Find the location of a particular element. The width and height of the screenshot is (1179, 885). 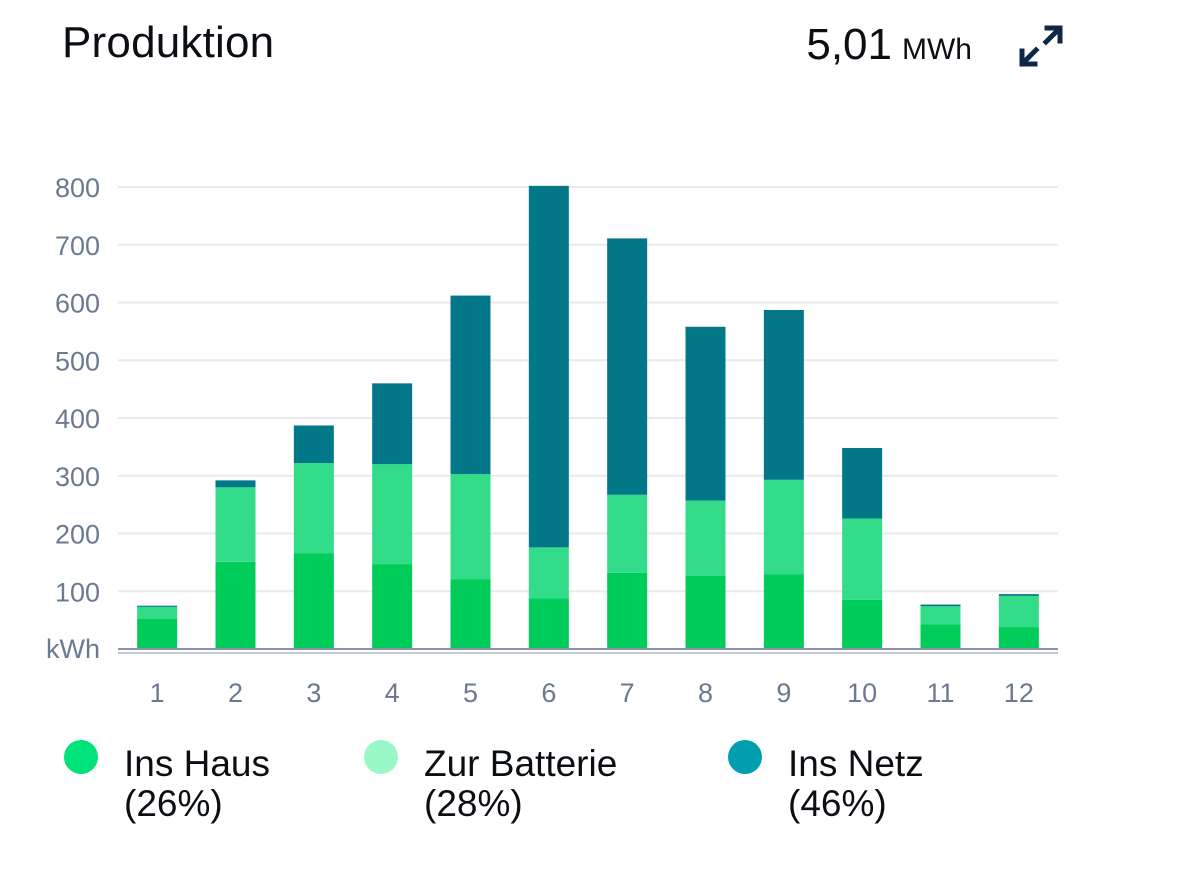

bar-8-zur-batterie is located at coordinates (705, 538).